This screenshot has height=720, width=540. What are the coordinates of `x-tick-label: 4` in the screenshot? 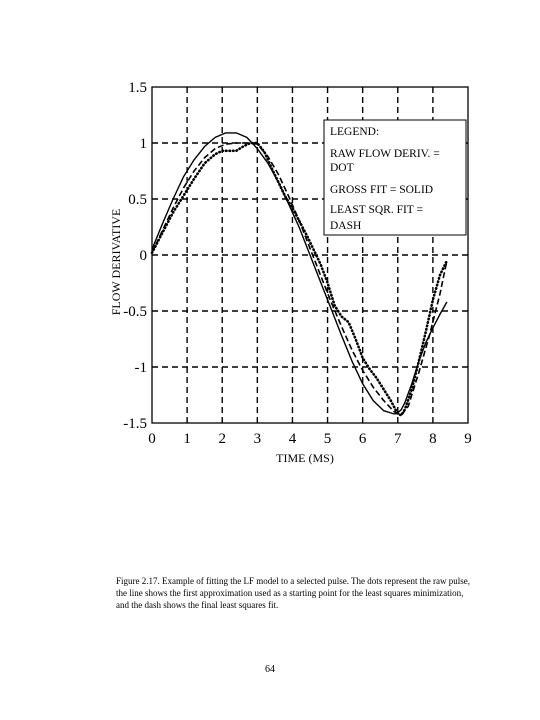 It's located at (293, 439).